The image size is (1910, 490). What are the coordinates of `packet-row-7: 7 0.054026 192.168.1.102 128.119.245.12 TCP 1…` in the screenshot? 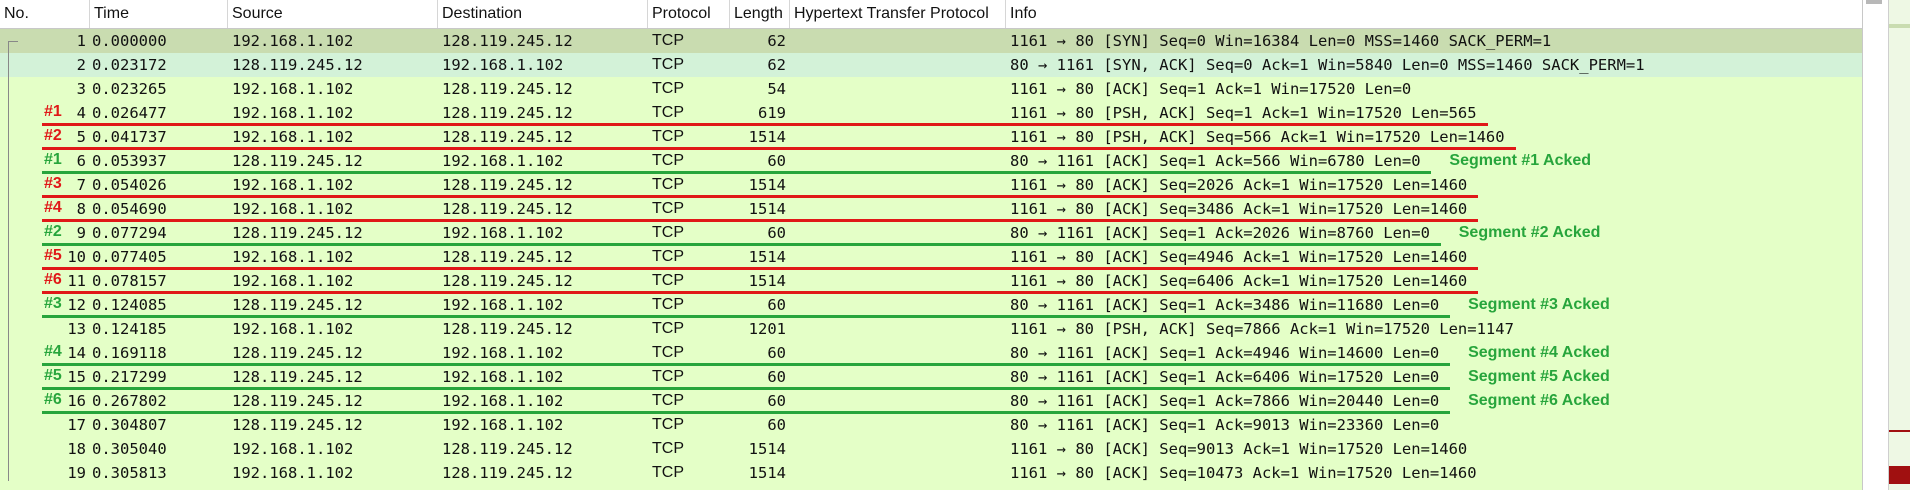 It's located at (931, 185).